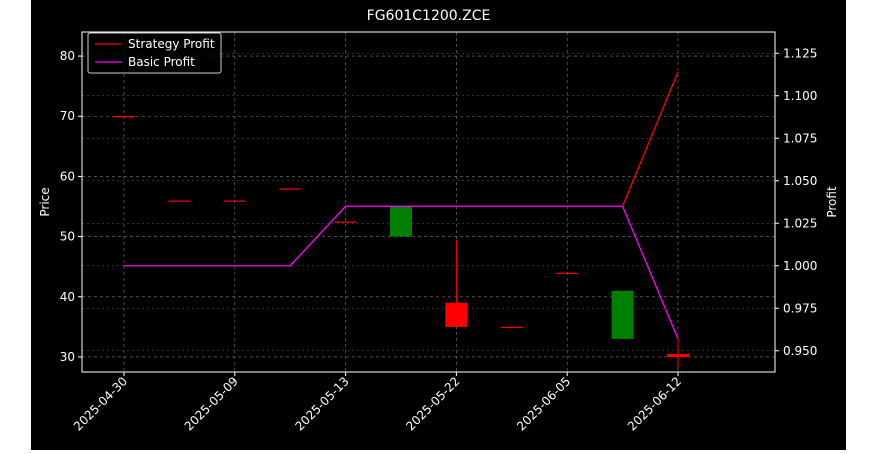 This screenshot has height=454, width=878. I want to click on y-axis-left-label: Price, so click(45, 201).